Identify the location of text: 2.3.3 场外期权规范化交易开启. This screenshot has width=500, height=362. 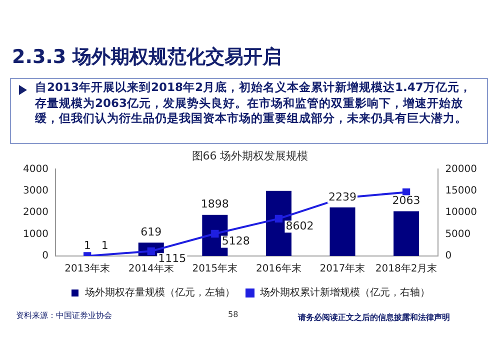
(147, 57).